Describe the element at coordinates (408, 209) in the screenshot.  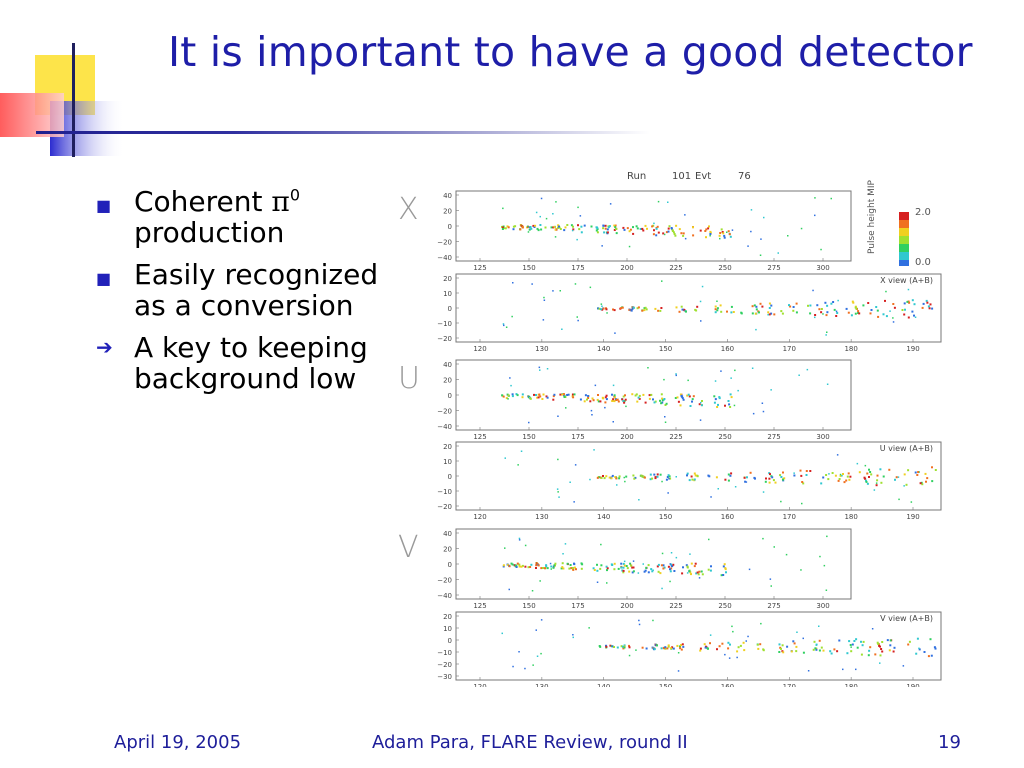
I see `view-letter: X` at that location.